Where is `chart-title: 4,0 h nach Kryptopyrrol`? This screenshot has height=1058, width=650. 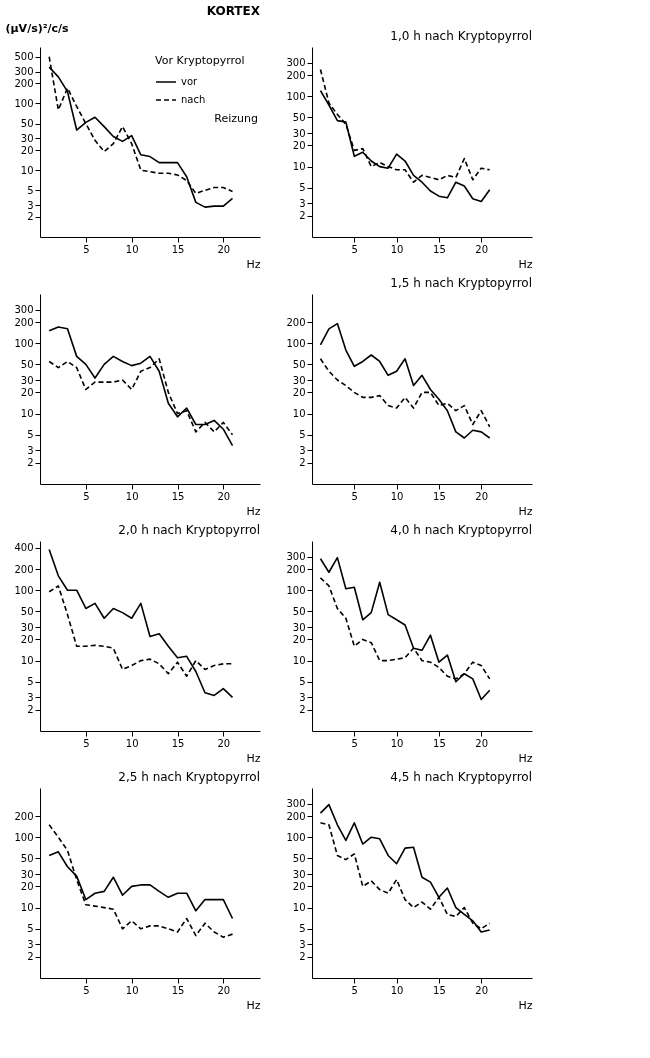 chart-title: 4,0 h nach Kryptopyrrol is located at coordinates (461, 530).